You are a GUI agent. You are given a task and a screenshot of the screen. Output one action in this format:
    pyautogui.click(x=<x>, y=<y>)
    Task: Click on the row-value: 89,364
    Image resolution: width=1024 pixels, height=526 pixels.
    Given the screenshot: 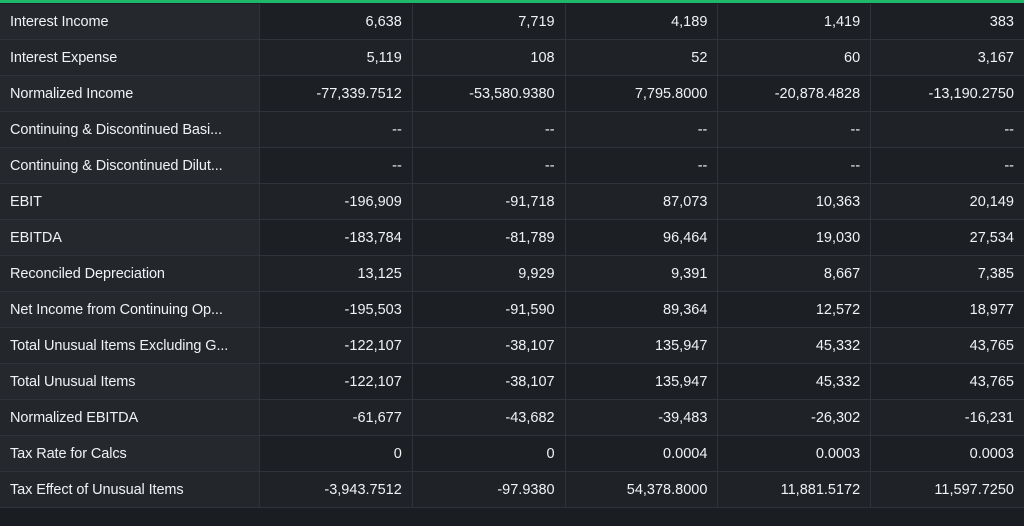 What is the action you would take?
    pyautogui.click(x=642, y=309)
    